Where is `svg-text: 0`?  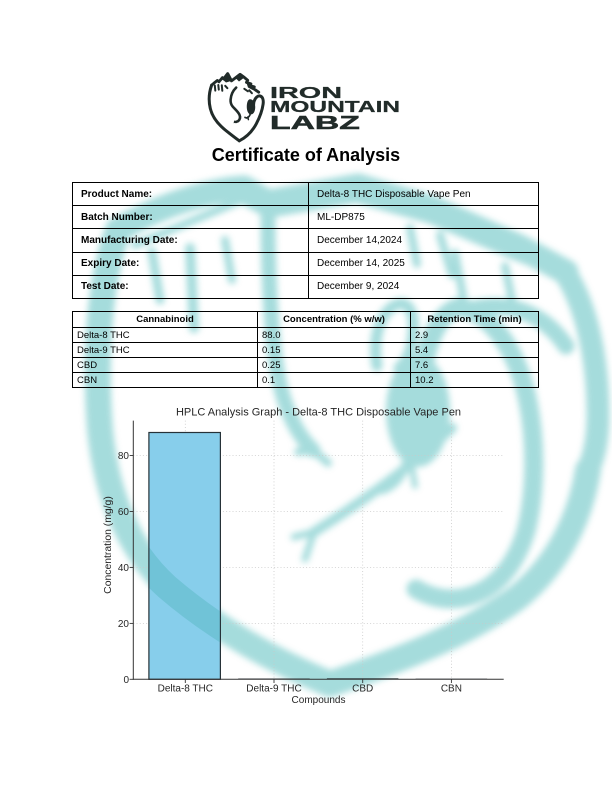 svg-text: 0 is located at coordinates (126, 680).